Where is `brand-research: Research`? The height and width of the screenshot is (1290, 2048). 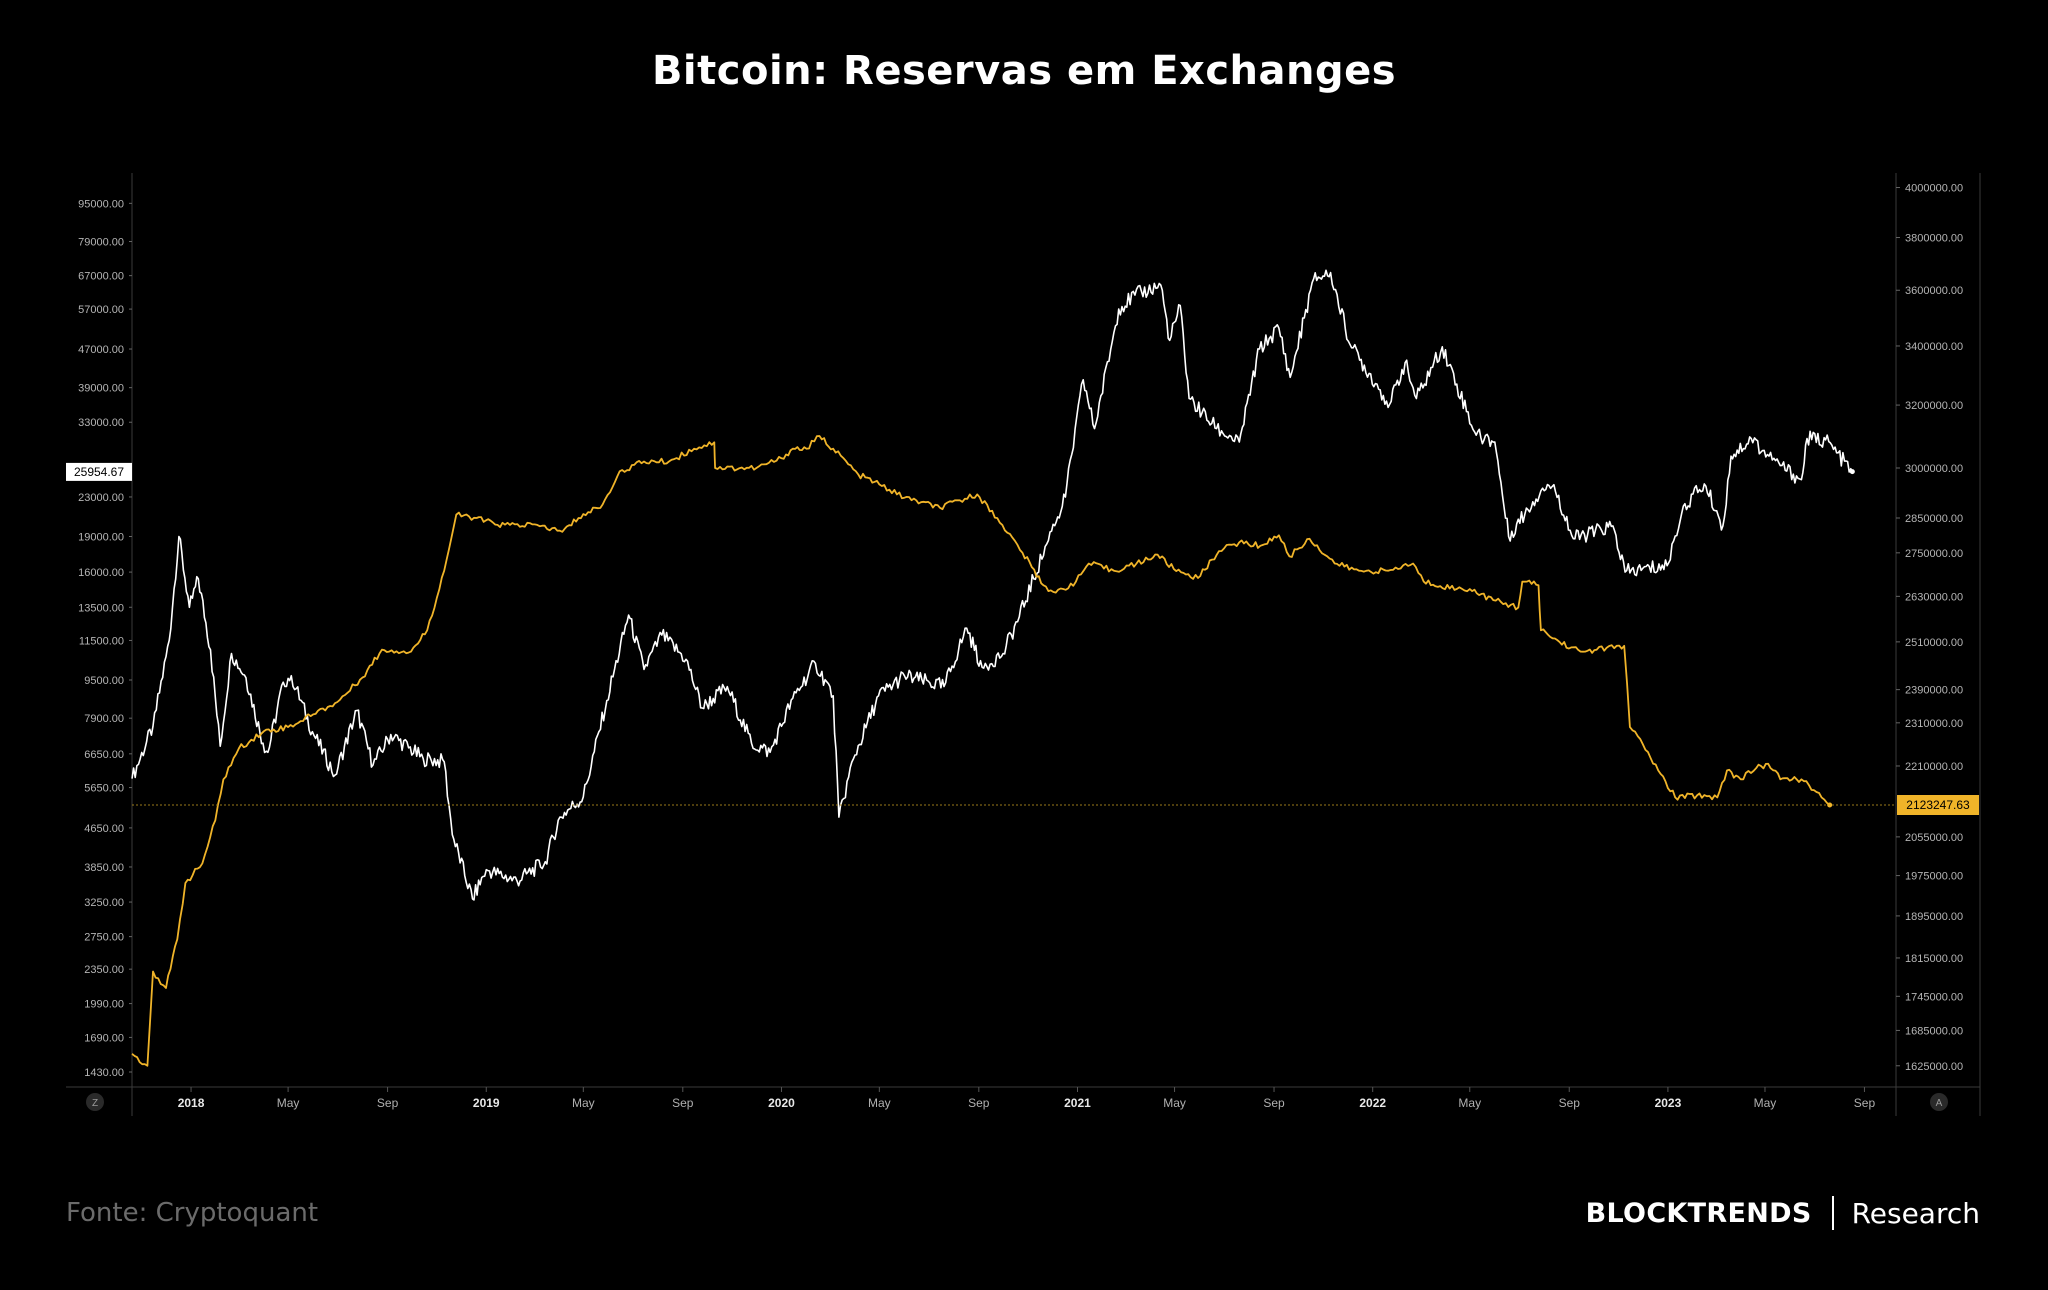 brand-research: Research is located at coordinates (1915, 1213).